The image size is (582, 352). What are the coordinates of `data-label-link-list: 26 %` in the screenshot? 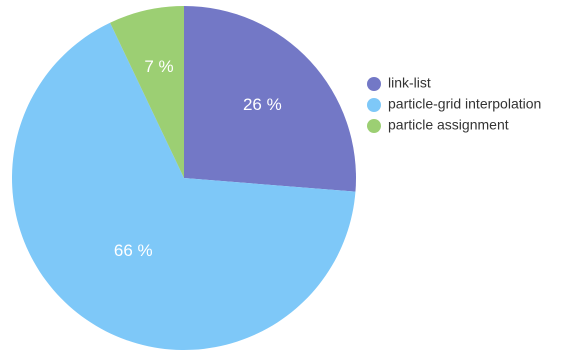 It's located at (262, 104).